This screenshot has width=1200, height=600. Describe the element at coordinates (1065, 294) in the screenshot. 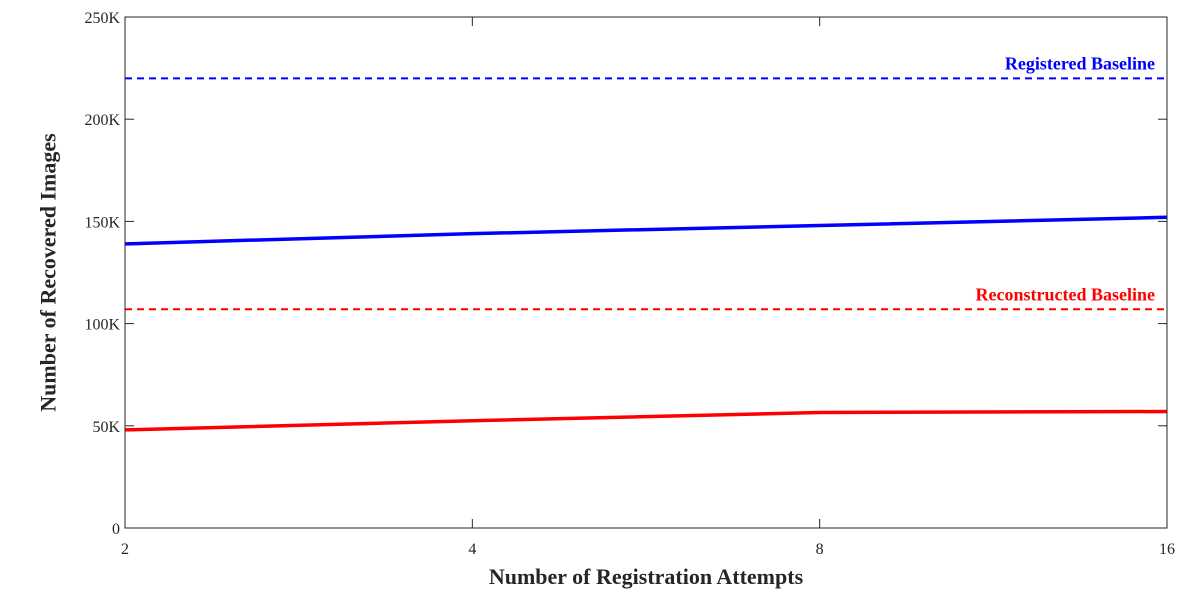

I see `baseline-label: Reconstructed Baseline` at that location.